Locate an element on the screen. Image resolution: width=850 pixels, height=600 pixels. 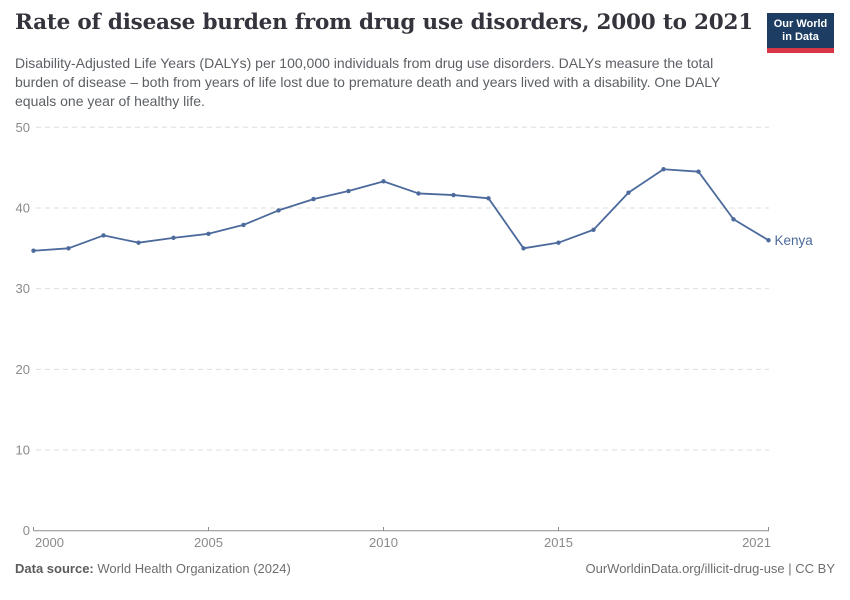
y-axis-tick-label: 20 is located at coordinates (23, 369).